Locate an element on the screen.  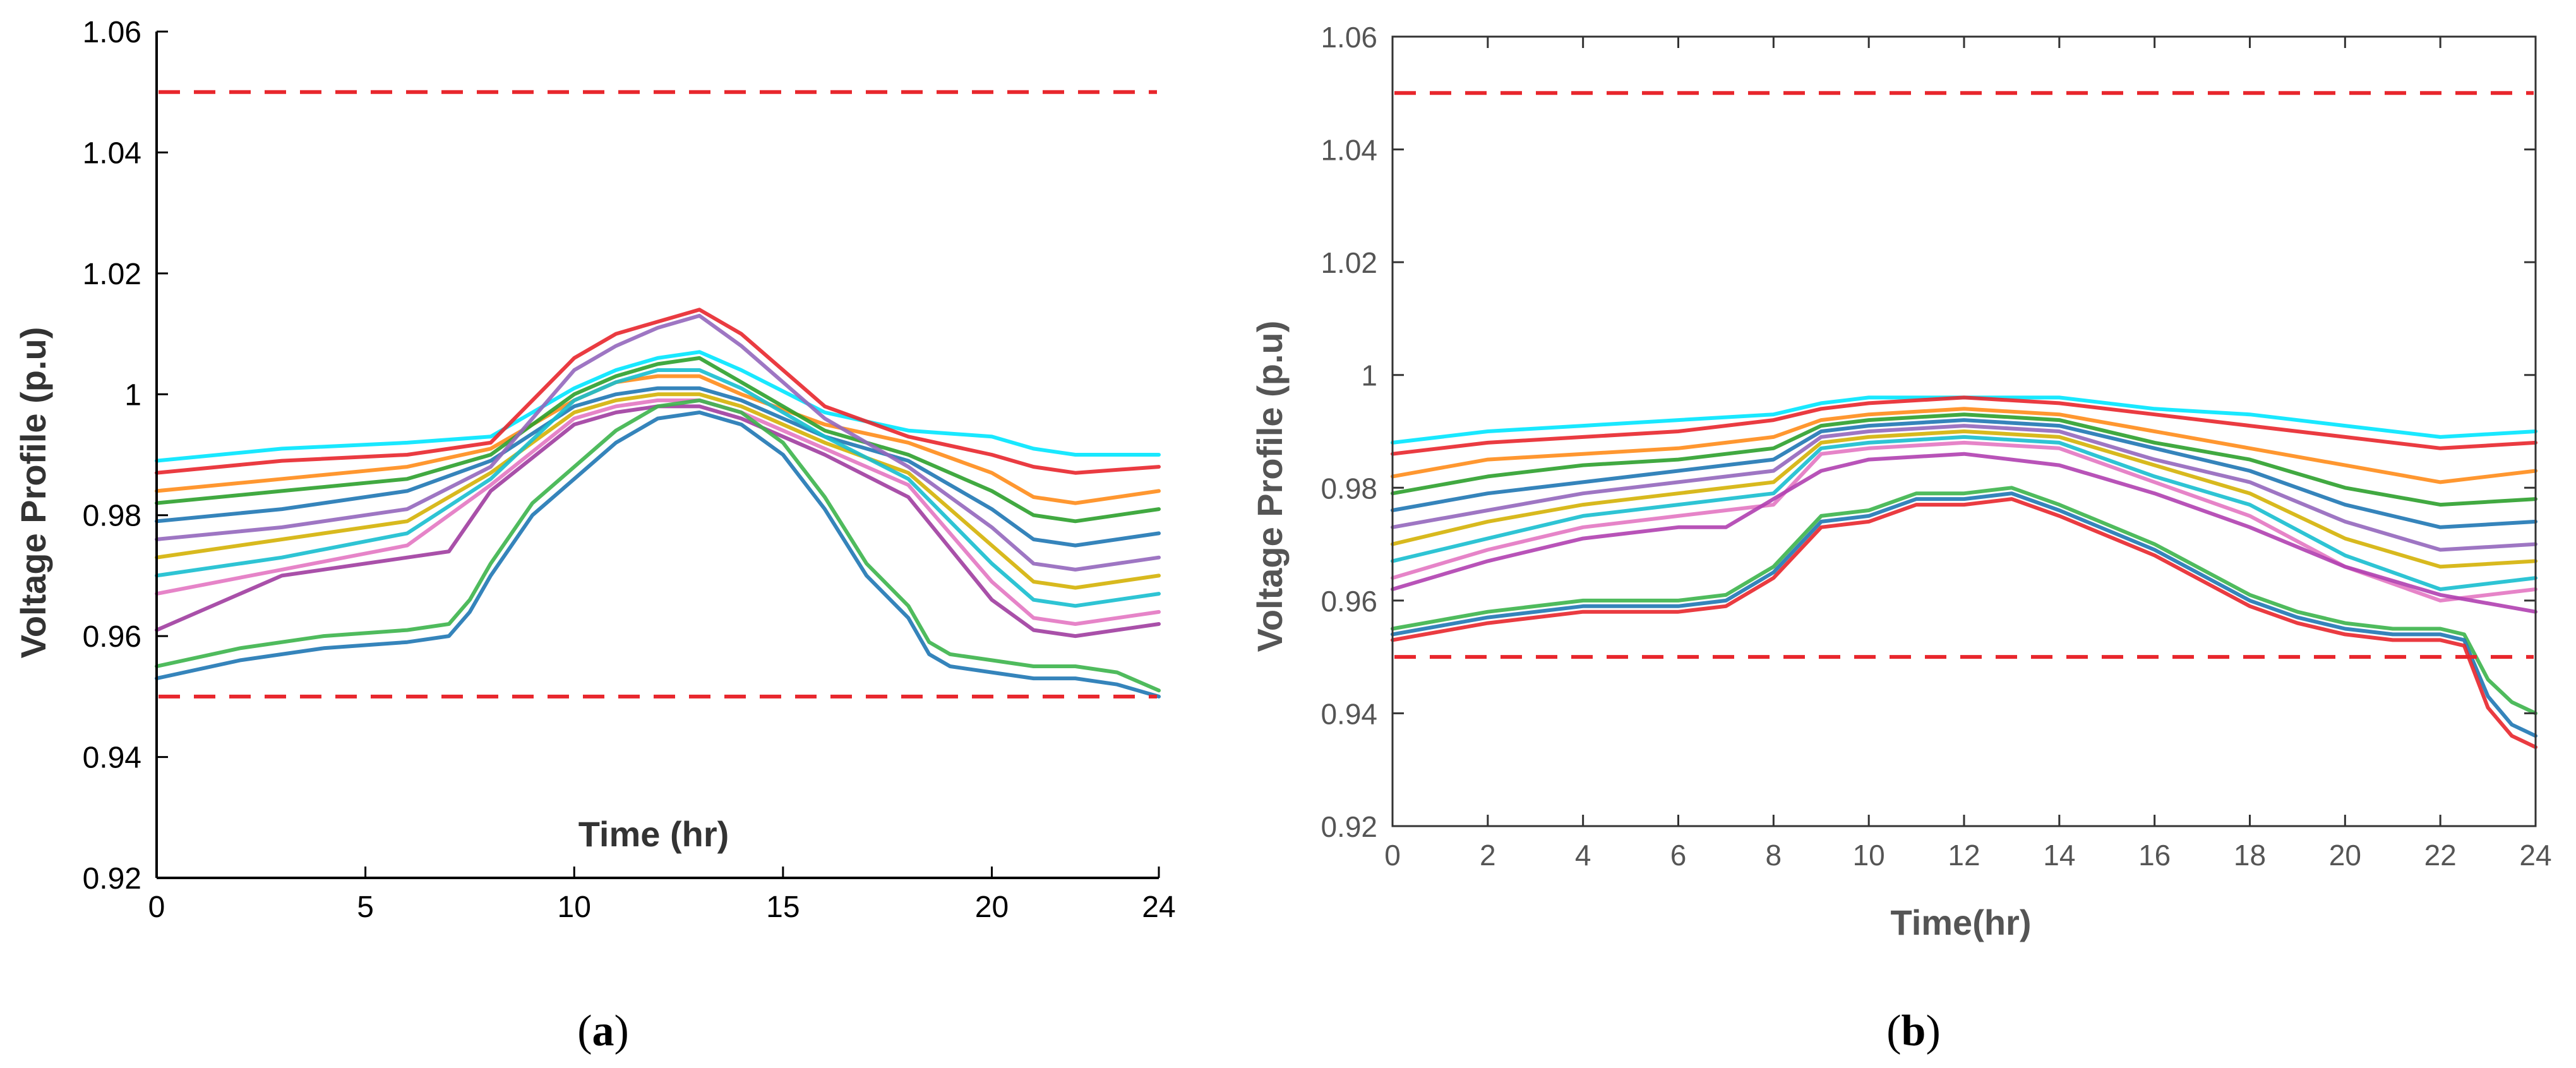
x-tick-label-a-3: 15 is located at coordinates (783, 907).